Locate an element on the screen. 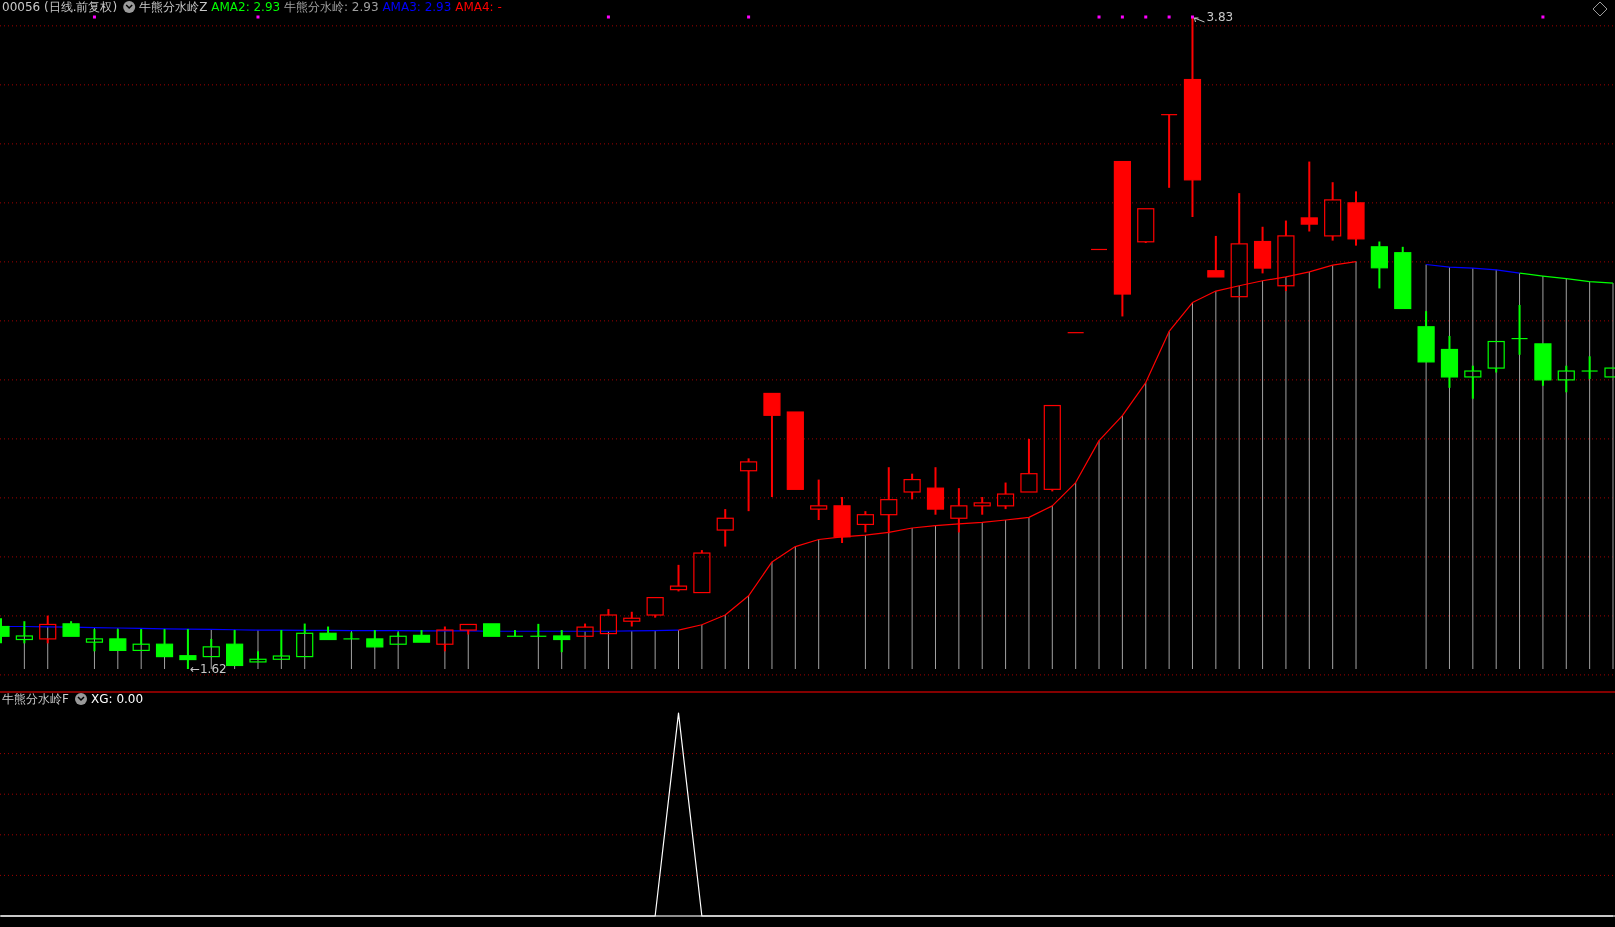 The width and height of the screenshot is (1615, 927). text: XG: 0.00 is located at coordinates (117, 699).